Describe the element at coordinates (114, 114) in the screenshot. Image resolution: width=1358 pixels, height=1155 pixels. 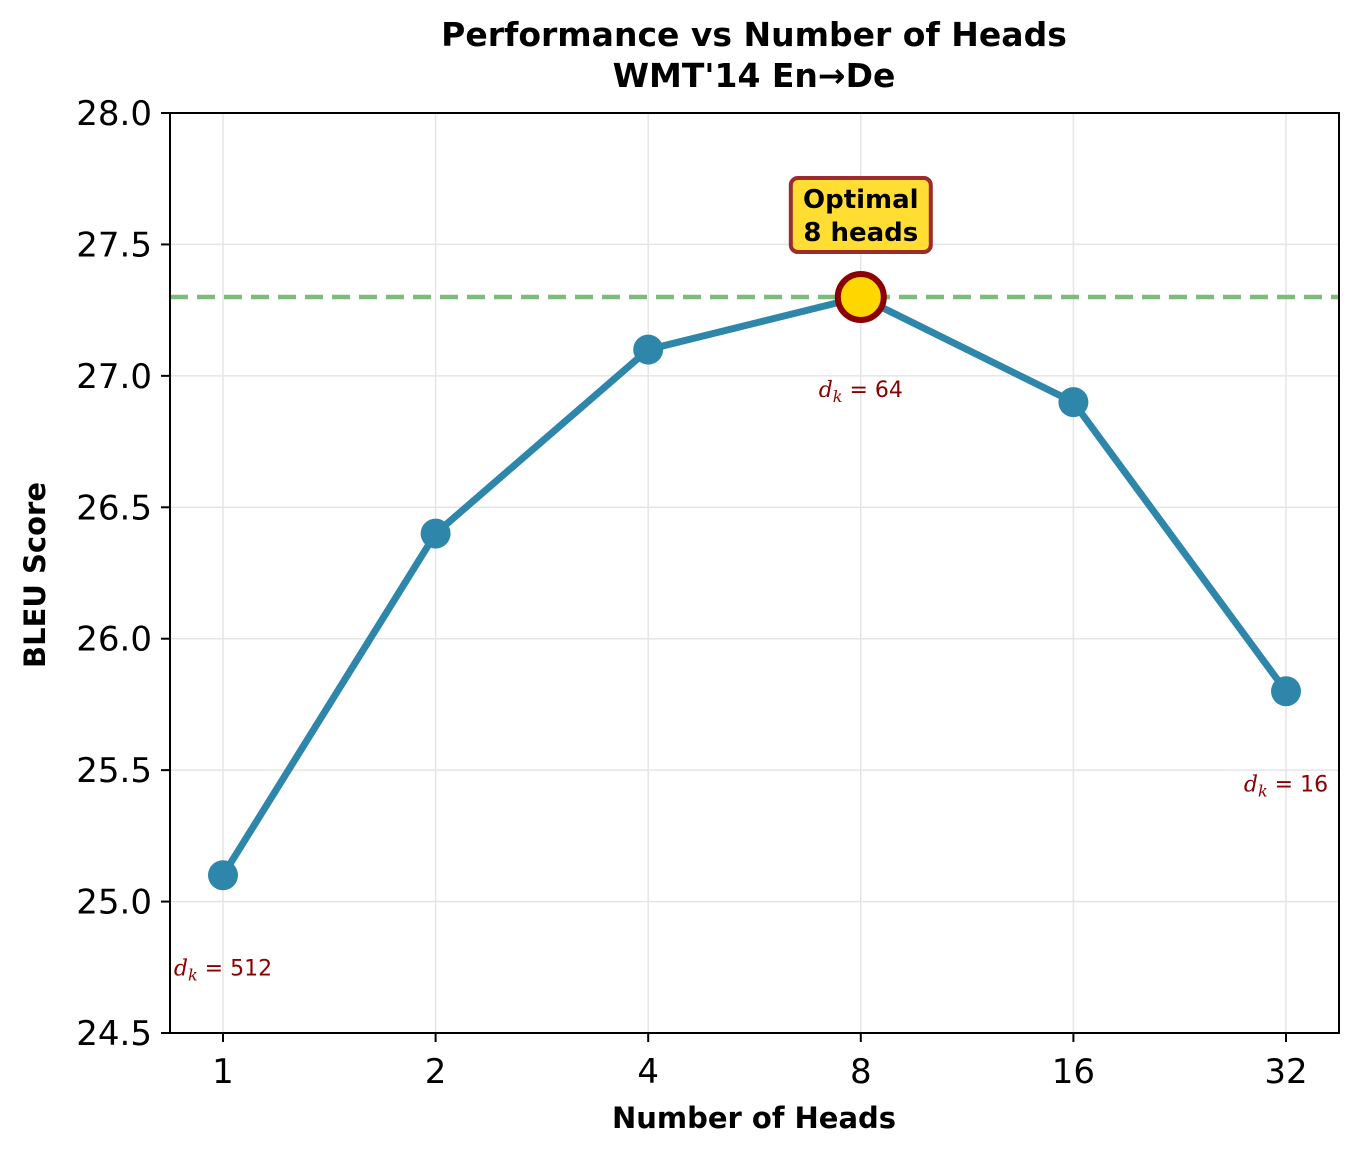
I see `y-tick-label: 28.0` at that location.